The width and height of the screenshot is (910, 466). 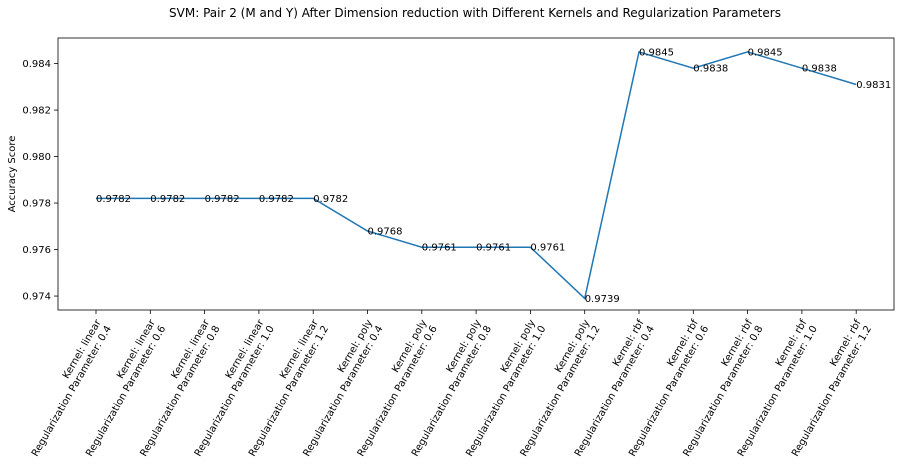 What do you see at coordinates (36, 297) in the screenshot?
I see `y-tick-label: 0.974` at bounding box center [36, 297].